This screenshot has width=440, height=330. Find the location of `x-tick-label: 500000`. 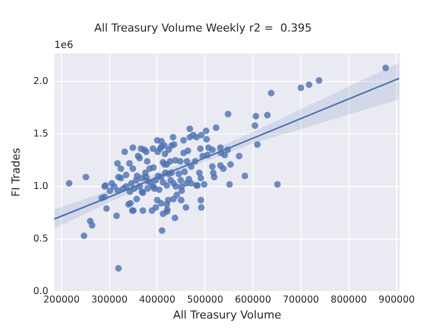

x-tick-label: 500000 is located at coordinates (205, 300).